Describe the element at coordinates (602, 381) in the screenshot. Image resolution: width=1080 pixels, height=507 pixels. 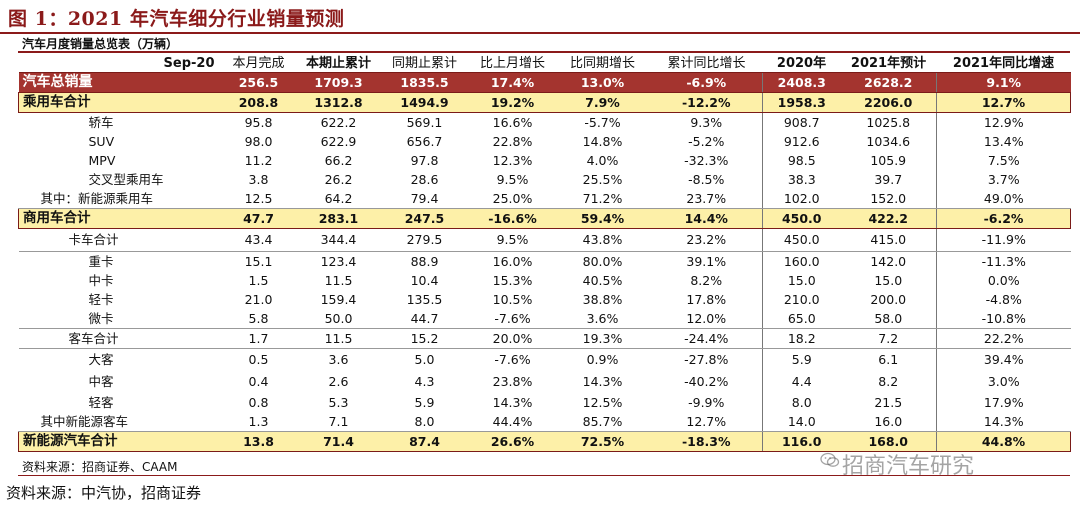
I see `table-cell: 14.3%` at that location.